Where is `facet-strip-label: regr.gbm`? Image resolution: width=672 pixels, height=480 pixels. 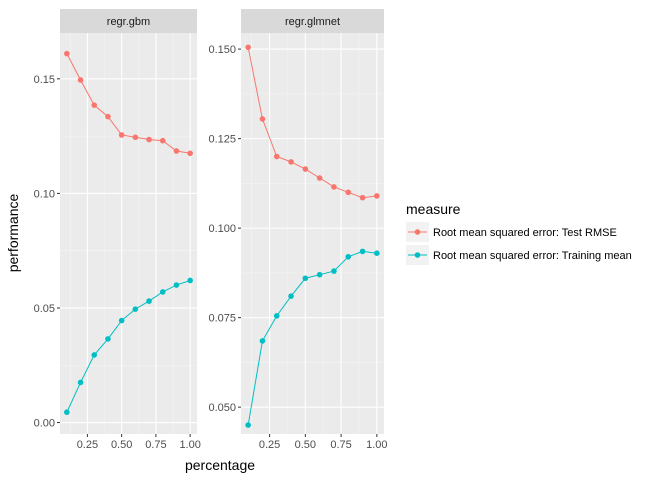
facet-strip-label: regr.gbm is located at coordinates (128, 22).